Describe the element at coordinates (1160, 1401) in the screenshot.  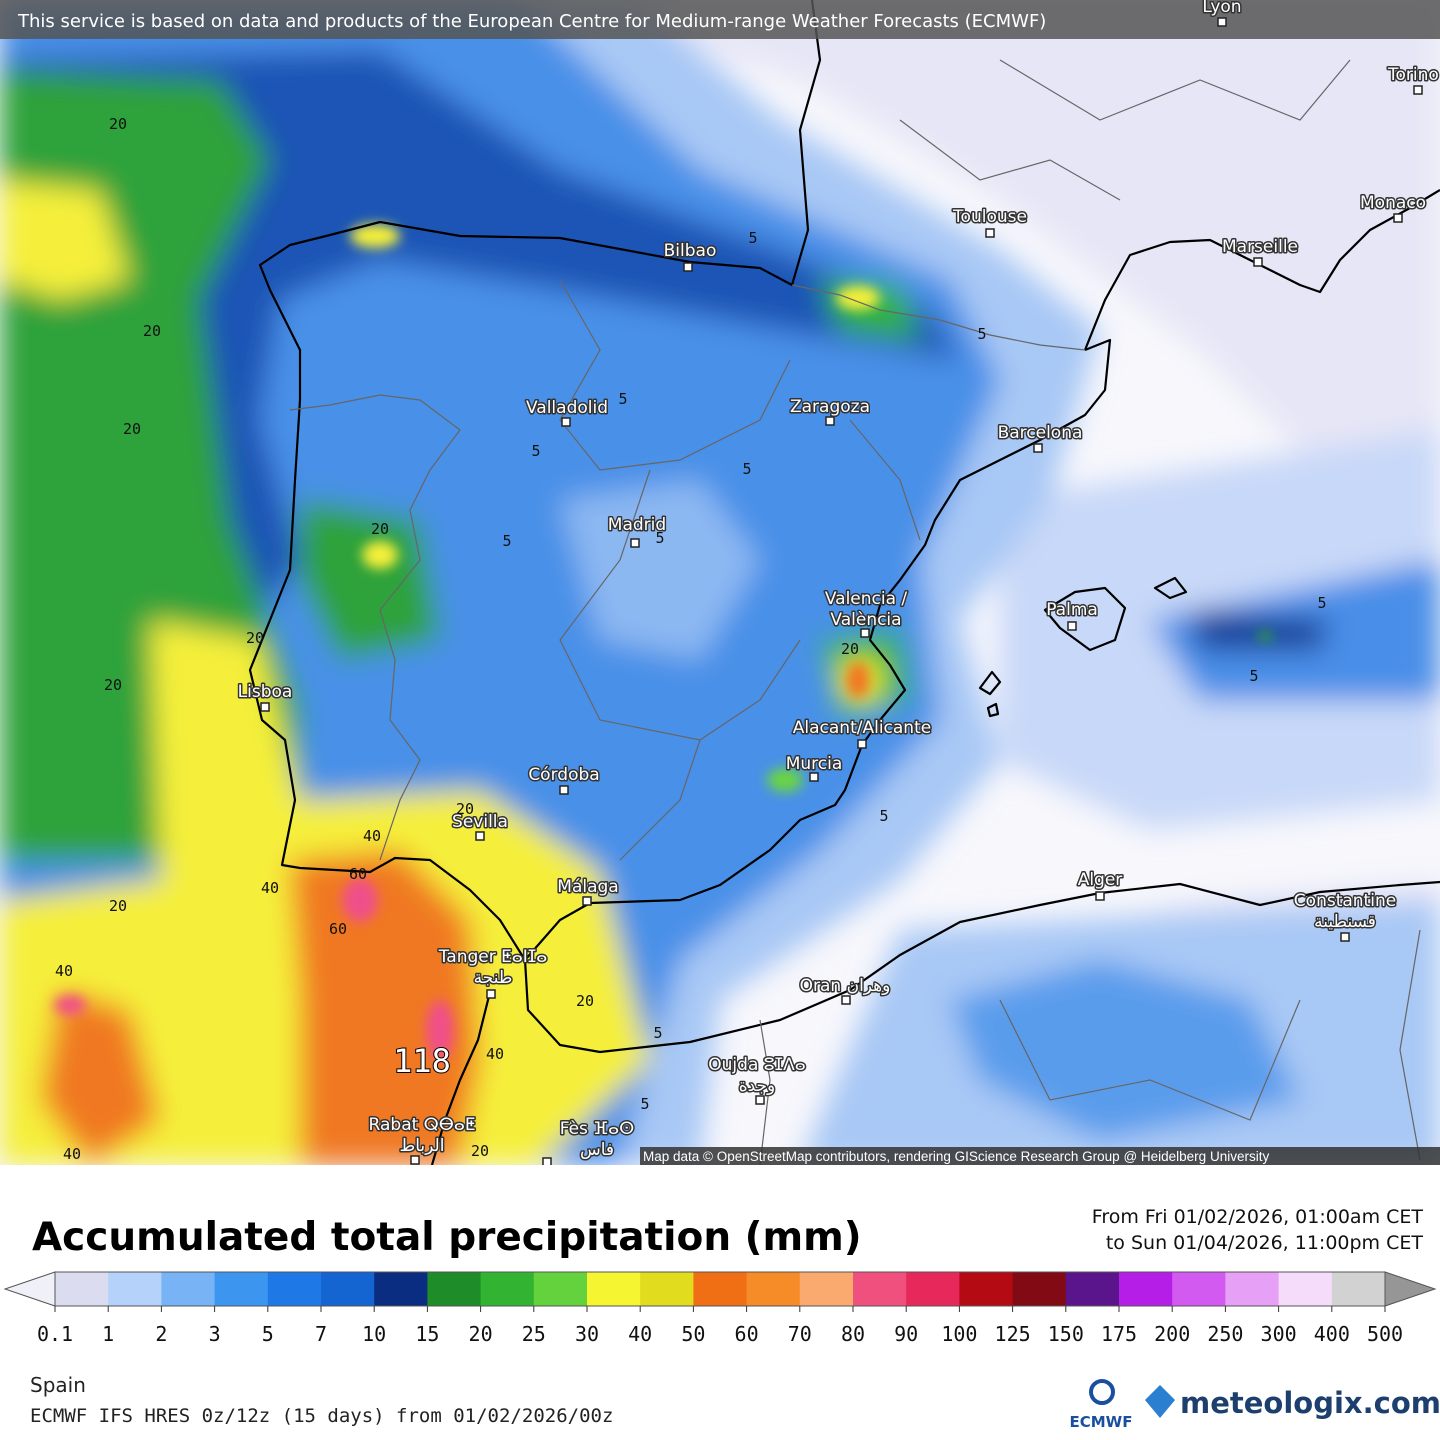
I see `meteologix-icon` at that location.